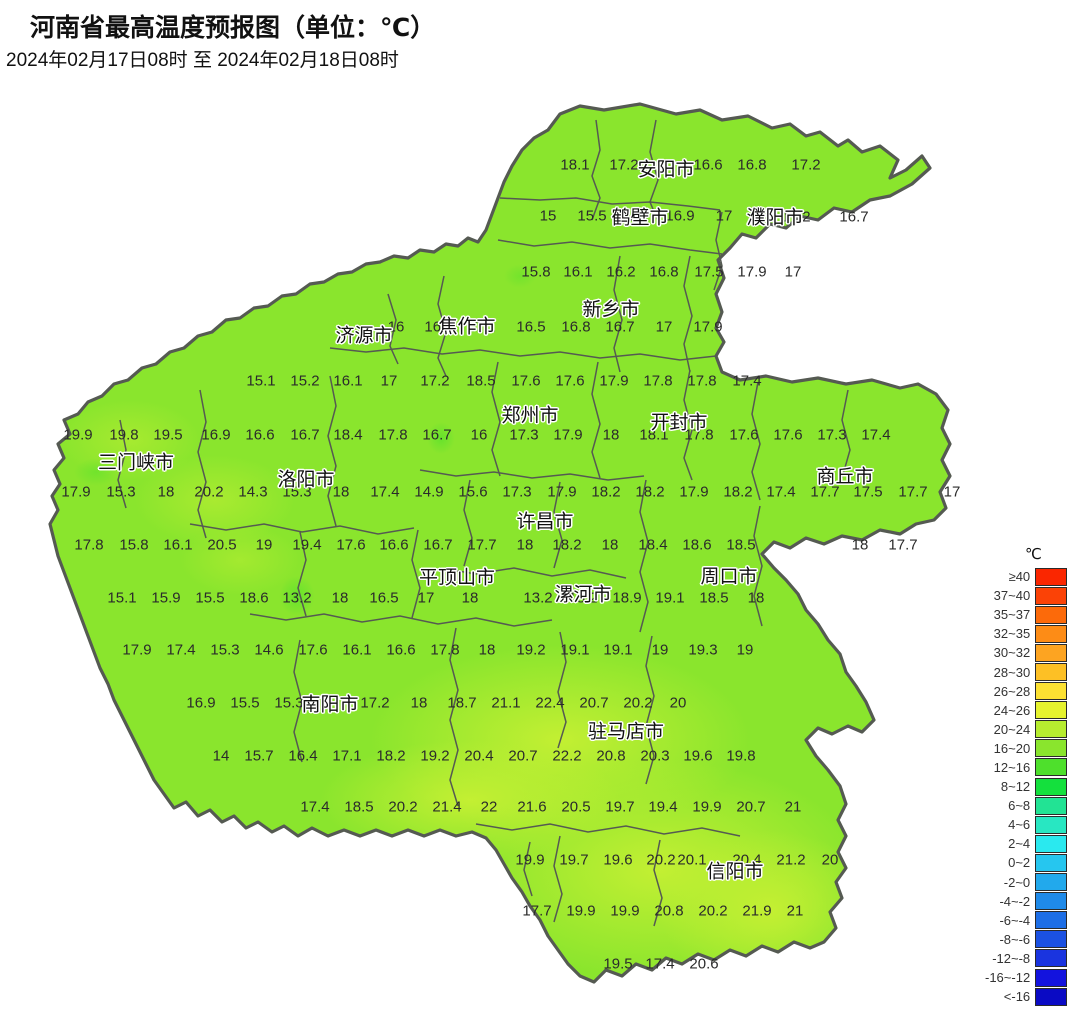 The width and height of the screenshot is (1073, 1025). What do you see at coordinates (1019, 577) in the screenshot?
I see `legend-range-label: ≥40` at bounding box center [1019, 577].